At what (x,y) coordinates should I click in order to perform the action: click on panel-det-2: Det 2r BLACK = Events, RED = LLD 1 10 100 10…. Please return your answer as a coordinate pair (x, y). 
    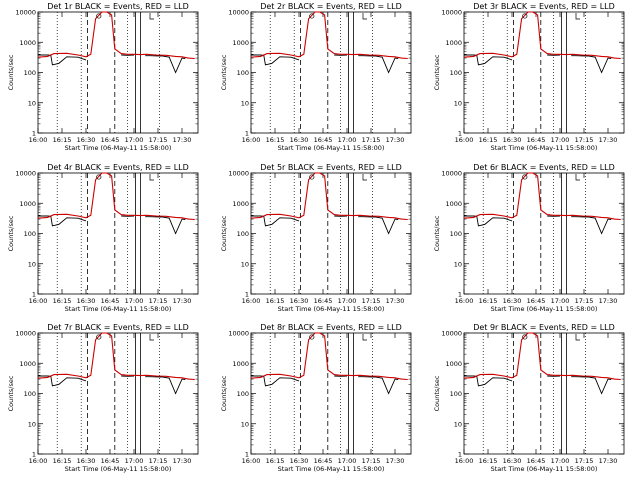
    Looking at the image, I should click on (316, 77).